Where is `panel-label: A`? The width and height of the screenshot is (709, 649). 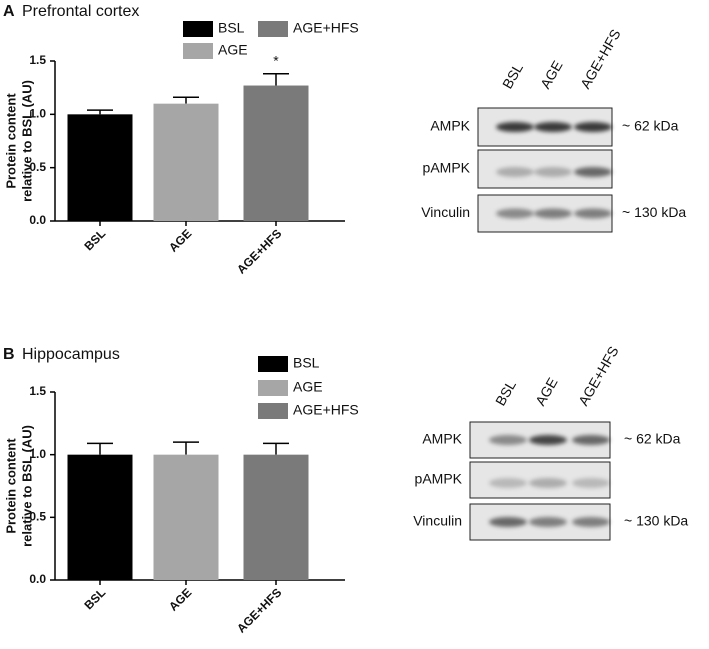 panel-label: A is located at coordinates (9, 11).